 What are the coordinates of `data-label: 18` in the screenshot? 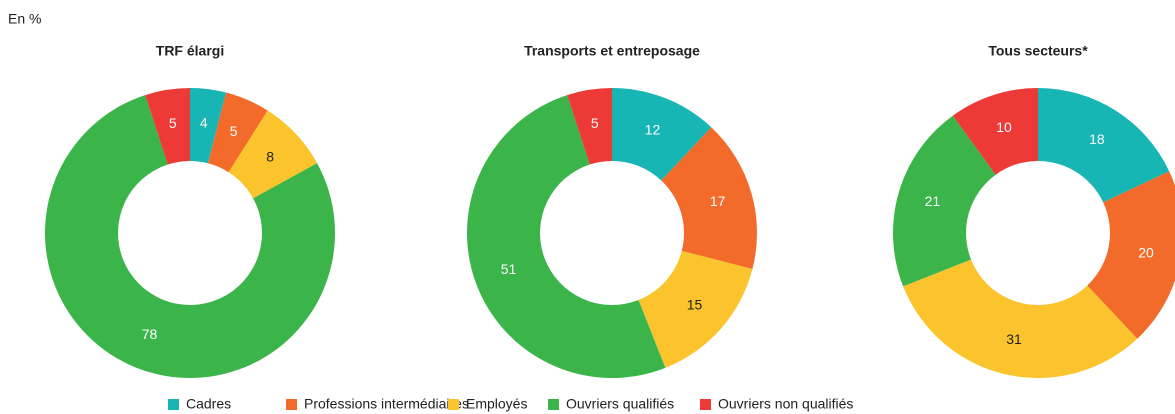 It's located at (1097, 139).